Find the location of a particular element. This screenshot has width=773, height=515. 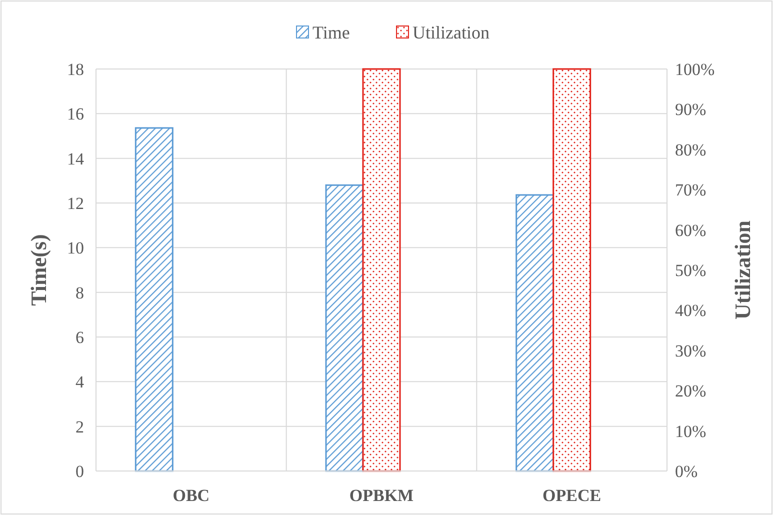

y-tick-label: 2 is located at coordinates (80, 426).